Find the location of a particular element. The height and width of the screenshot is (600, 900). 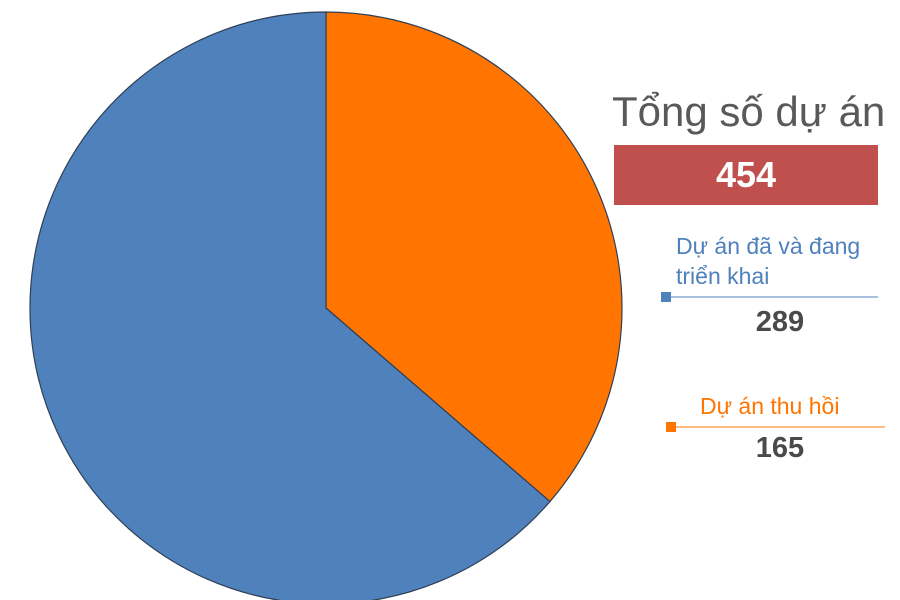

chart-title: Tổng số dự án is located at coordinates (749, 111).